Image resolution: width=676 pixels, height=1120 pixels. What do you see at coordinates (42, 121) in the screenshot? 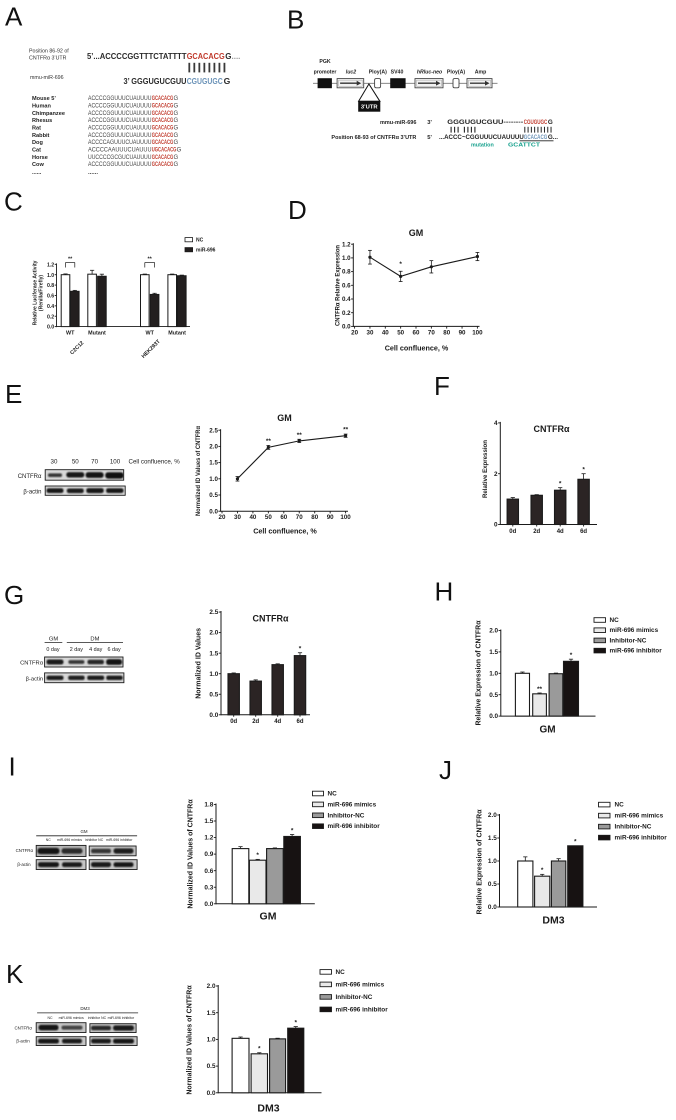
I see `svg-text: Rhesus` at bounding box center [42, 121].